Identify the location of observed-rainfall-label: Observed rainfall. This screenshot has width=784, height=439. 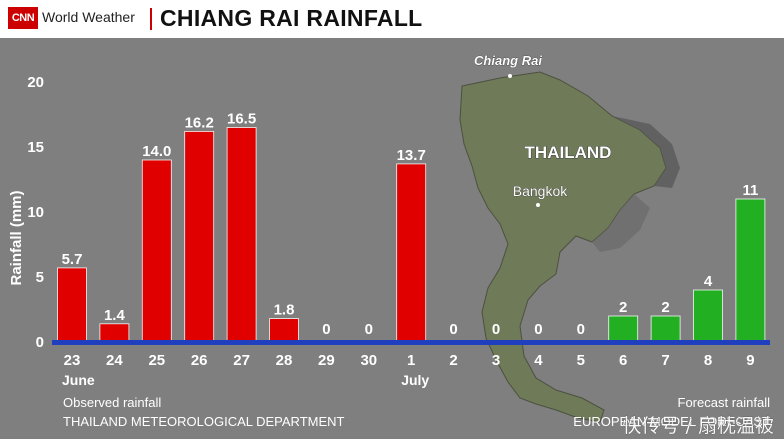
(112, 402).